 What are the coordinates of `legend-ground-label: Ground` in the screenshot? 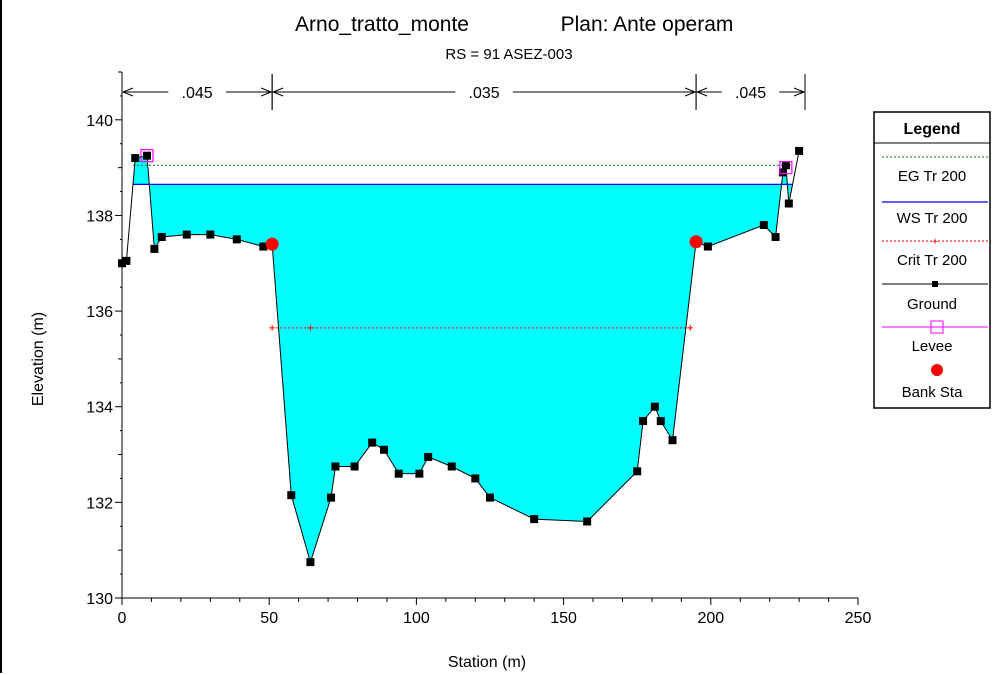 It's located at (932, 304).